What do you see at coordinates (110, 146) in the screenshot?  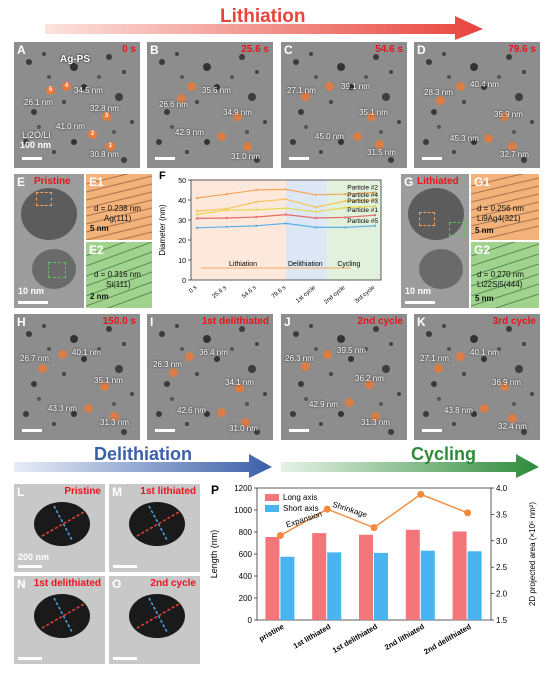 I see `particle-marker: 1` at bounding box center [110, 146].